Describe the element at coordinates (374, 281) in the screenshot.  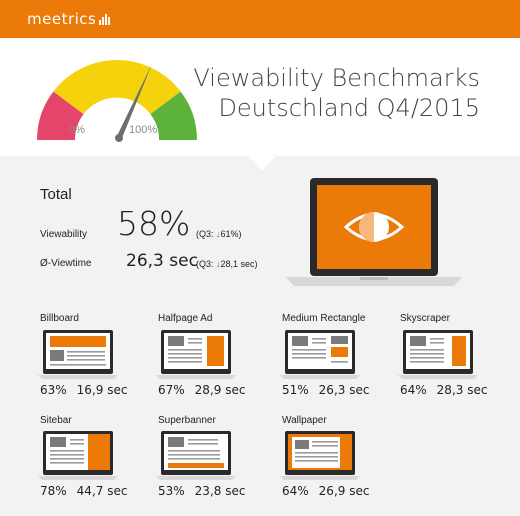
I see `hero-laptop-base` at that location.